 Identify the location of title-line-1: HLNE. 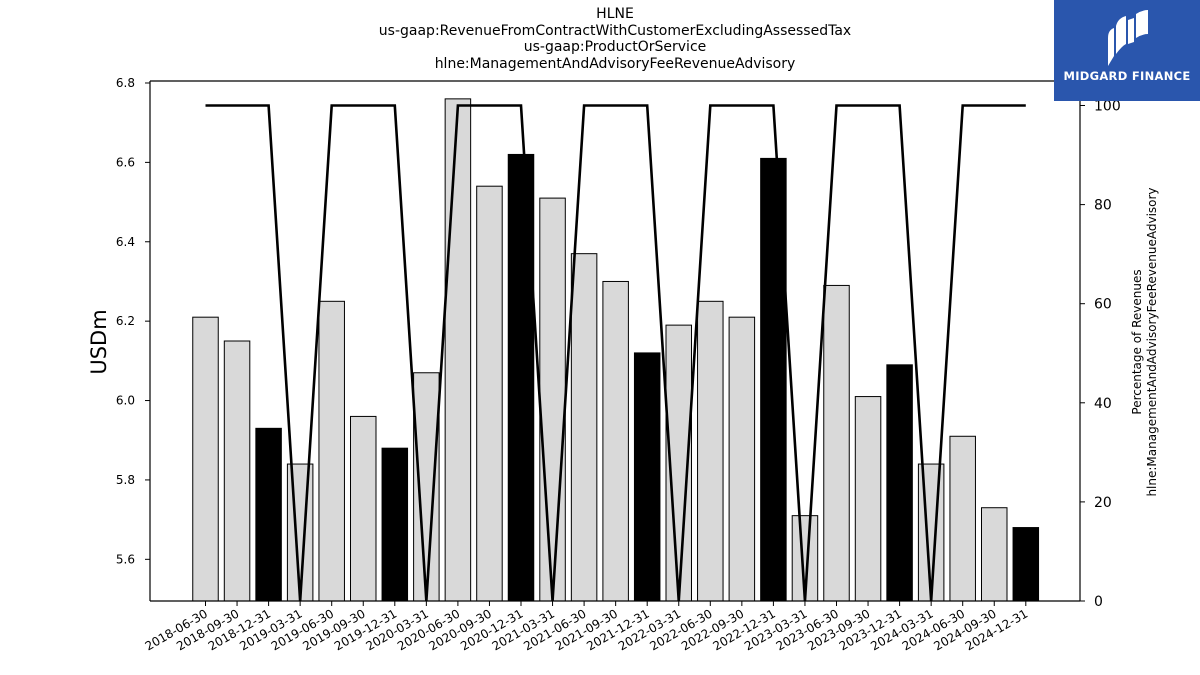
(615, 14).